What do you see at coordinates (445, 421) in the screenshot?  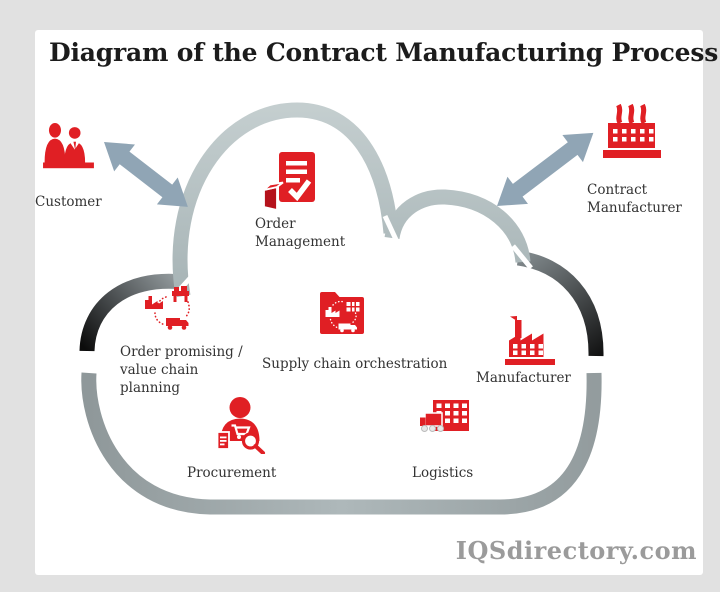 I see `truck-warehouse-icon` at bounding box center [445, 421].